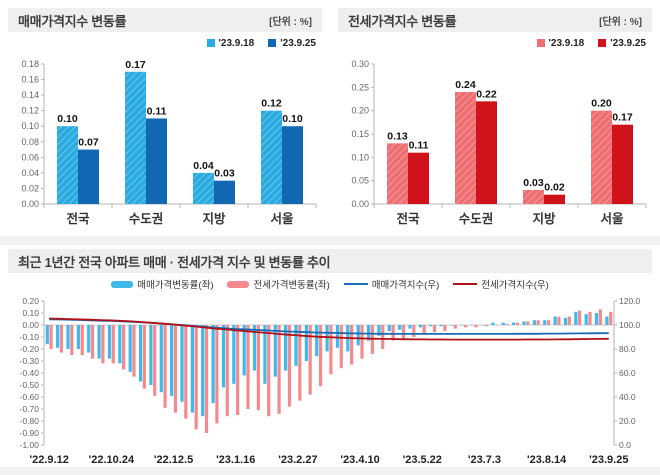 The height and width of the screenshot is (475, 660). What do you see at coordinates (612, 218) in the screenshot?
I see `svg-text: 서울` at bounding box center [612, 218].